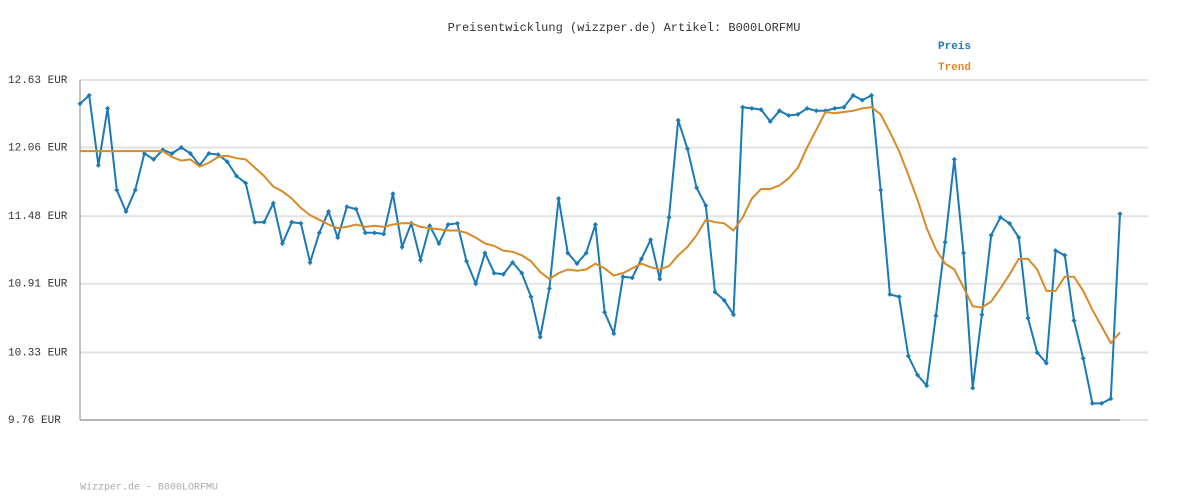  I want to click on y-tick-label: 11.48 EUR, so click(38, 217).